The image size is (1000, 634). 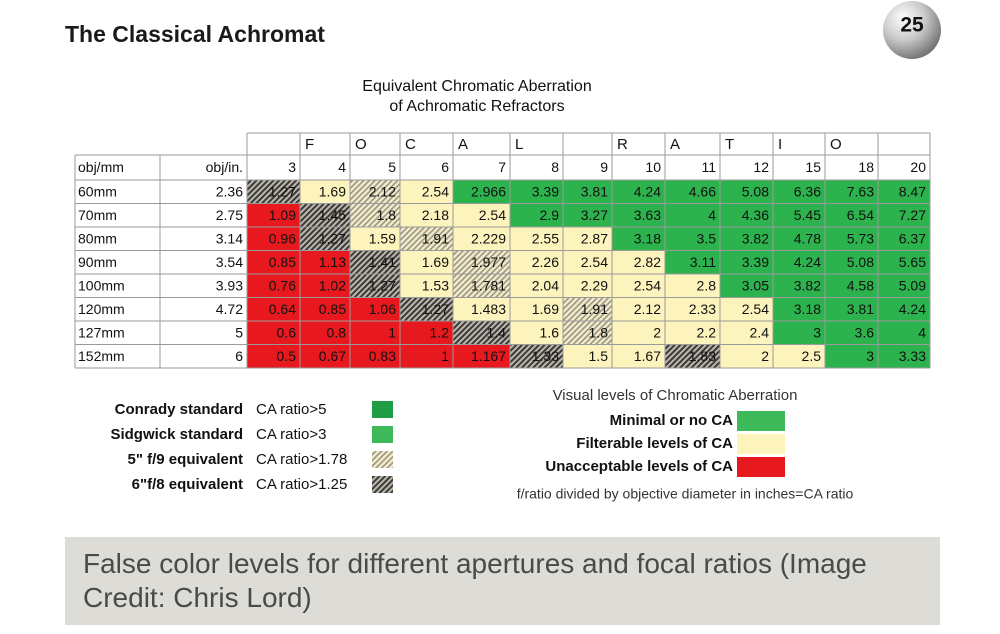 What do you see at coordinates (229, 238) in the screenshot?
I see `table-cell: 3.14` at bounding box center [229, 238].